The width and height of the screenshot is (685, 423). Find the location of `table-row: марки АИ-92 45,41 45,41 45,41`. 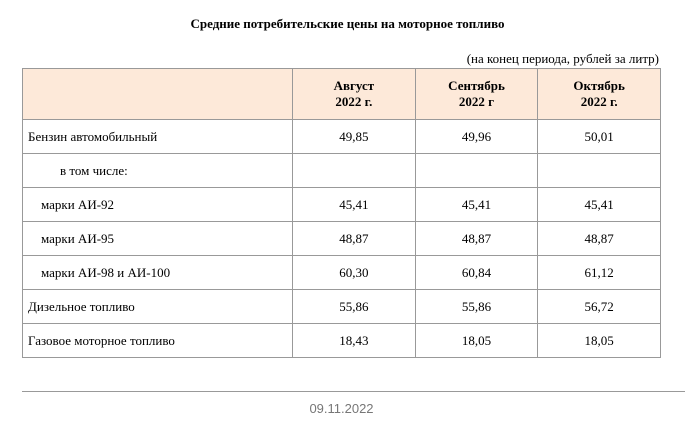

table-row: марки АИ-92 45,41 45,41 45,41 is located at coordinates (341, 204).